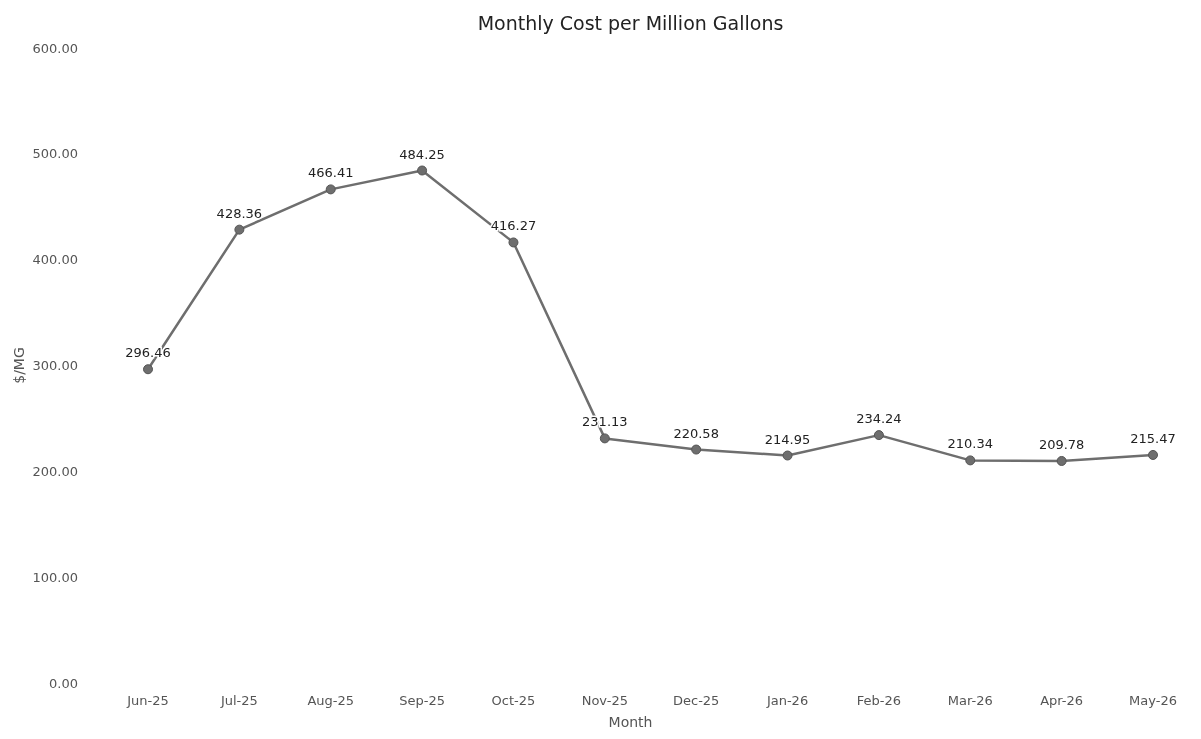 The width and height of the screenshot is (1201, 739). I want to click on x-tick-label: Apr-26, so click(1062, 700).